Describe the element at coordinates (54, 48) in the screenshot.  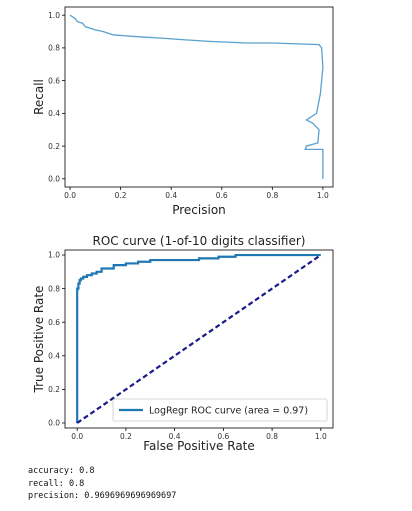
I see `pr-y-tick-label: 0.8` at that location.